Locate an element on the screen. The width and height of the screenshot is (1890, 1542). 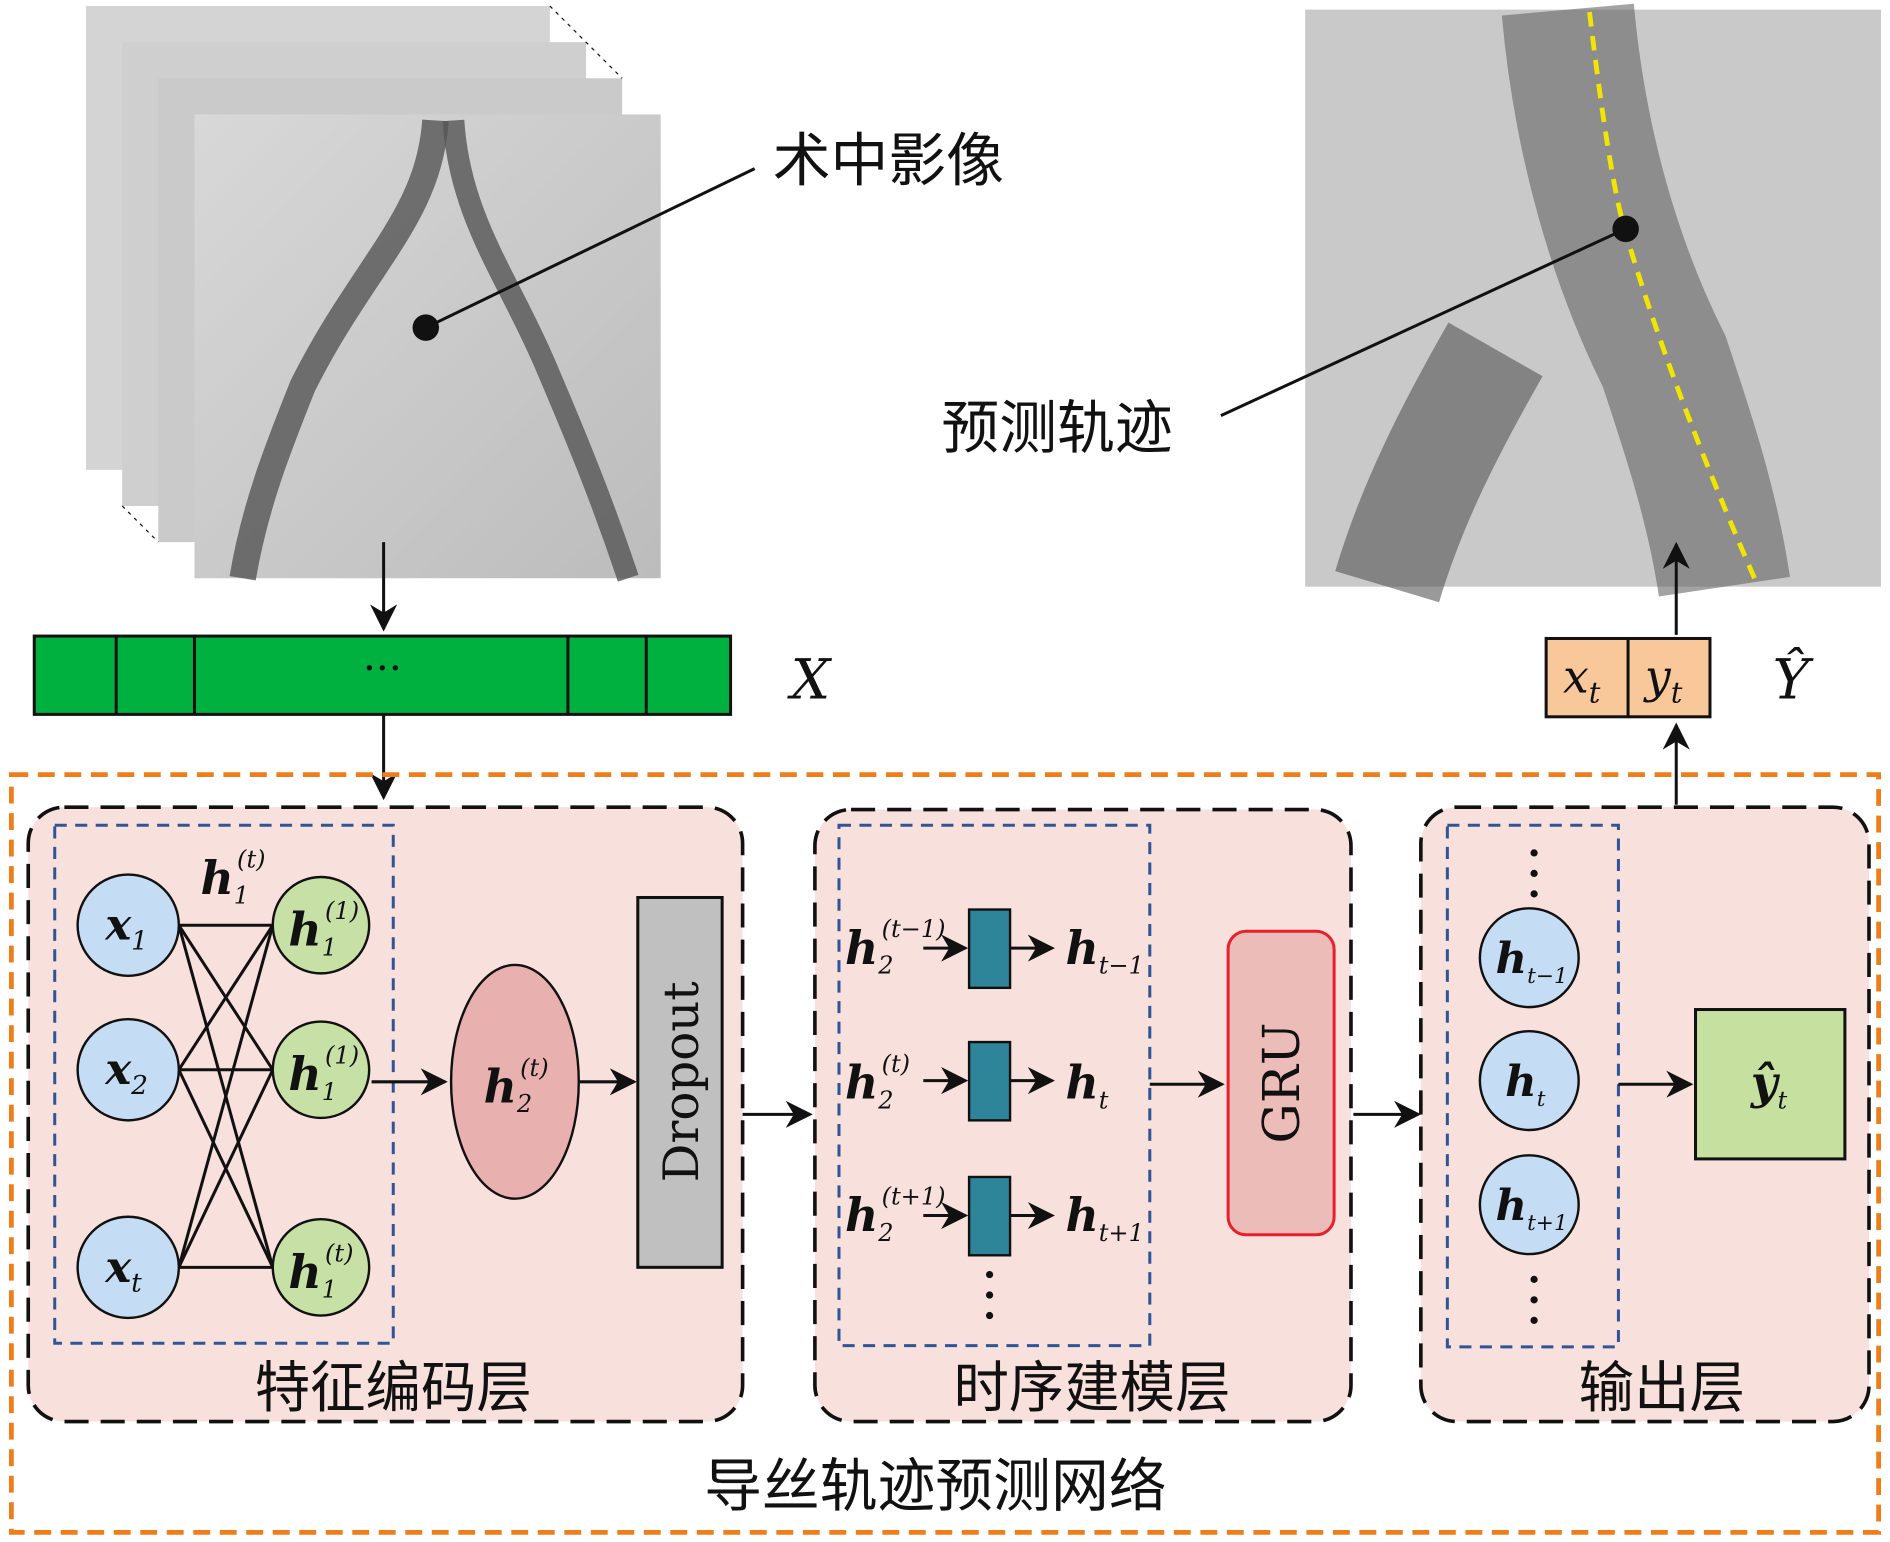
intraop-image-stack is located at coordinates (373, 293).